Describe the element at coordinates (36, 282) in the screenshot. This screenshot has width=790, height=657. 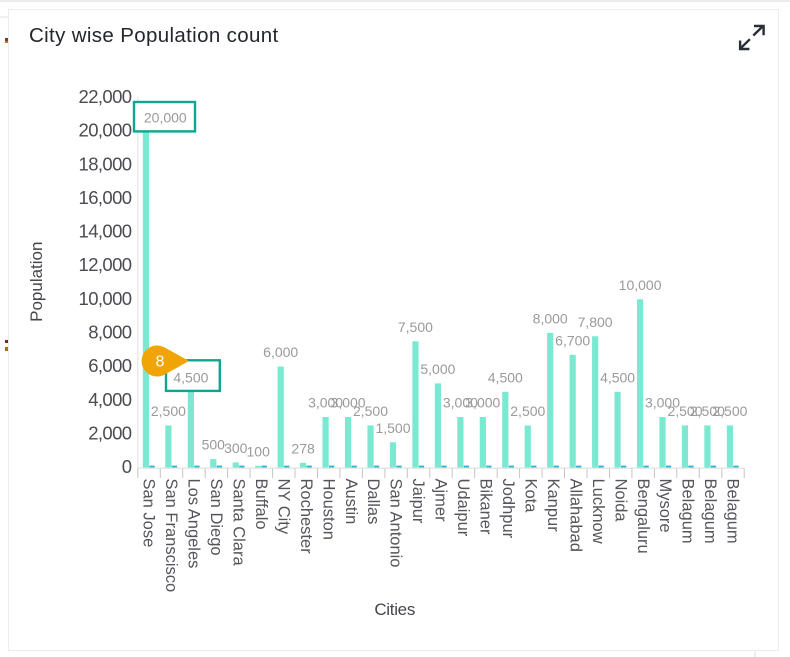
I see `svg-text: Population` at that location.